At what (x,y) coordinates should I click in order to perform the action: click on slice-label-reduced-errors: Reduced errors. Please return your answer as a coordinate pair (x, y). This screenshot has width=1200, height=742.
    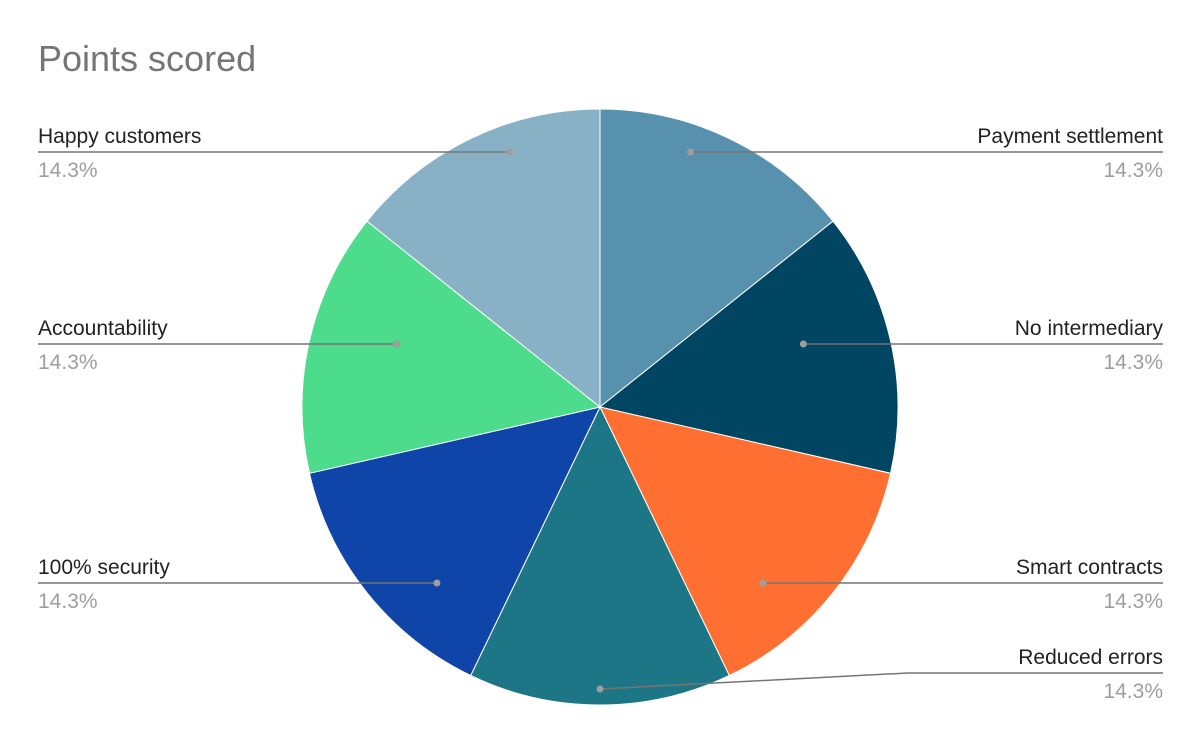
    Looking at the image, I should click on (1090, 657).